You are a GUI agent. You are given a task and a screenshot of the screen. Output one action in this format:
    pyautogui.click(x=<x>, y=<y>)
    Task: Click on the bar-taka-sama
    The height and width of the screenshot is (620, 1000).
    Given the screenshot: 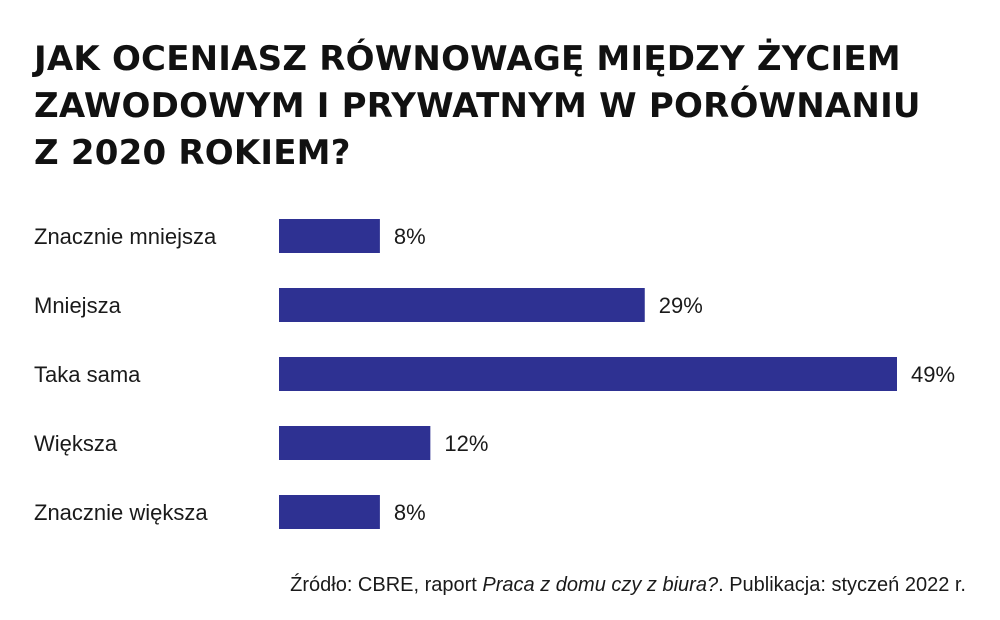 What is the action you would take?
    pyautogui.click(x=588, y=374)
    